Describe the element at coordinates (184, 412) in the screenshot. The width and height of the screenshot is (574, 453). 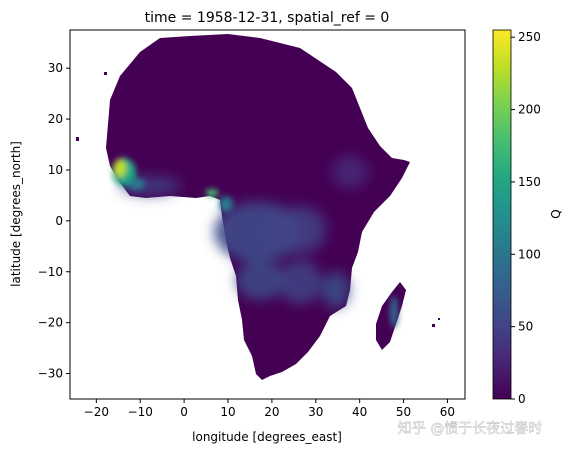
I see `x-tick-label: 0` at that location.